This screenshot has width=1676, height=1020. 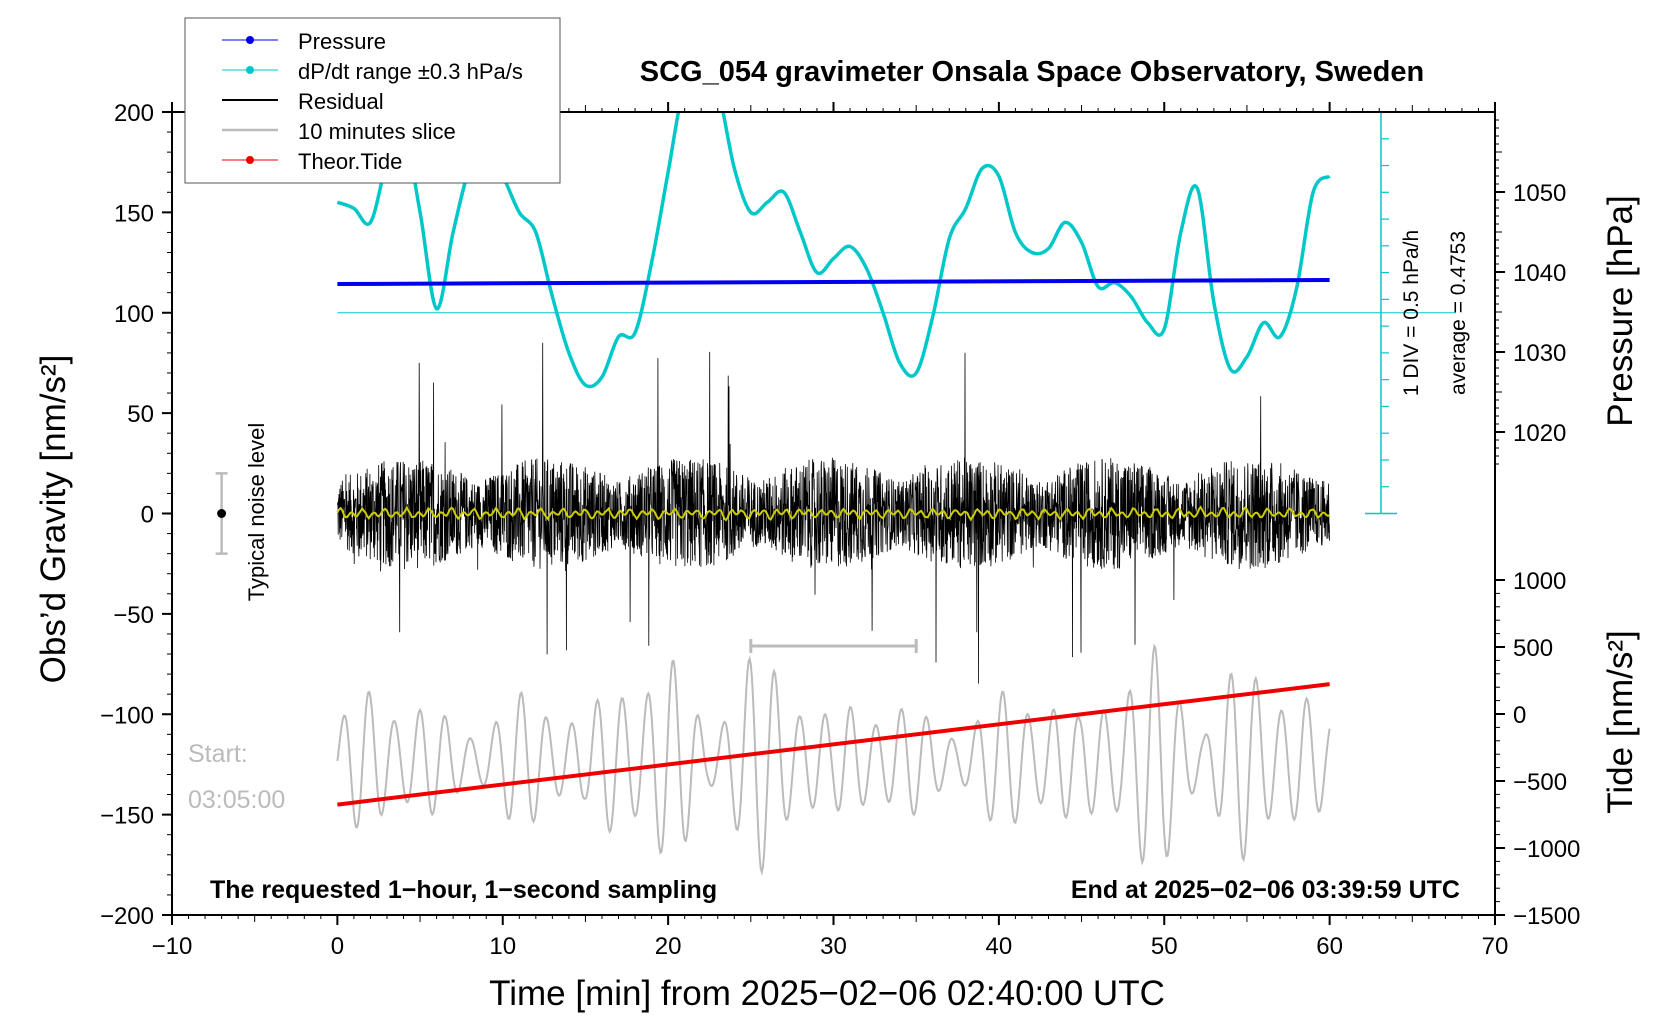 I want to click on legend-label-tide: Theor.Tide, so click(x=350, y=161).